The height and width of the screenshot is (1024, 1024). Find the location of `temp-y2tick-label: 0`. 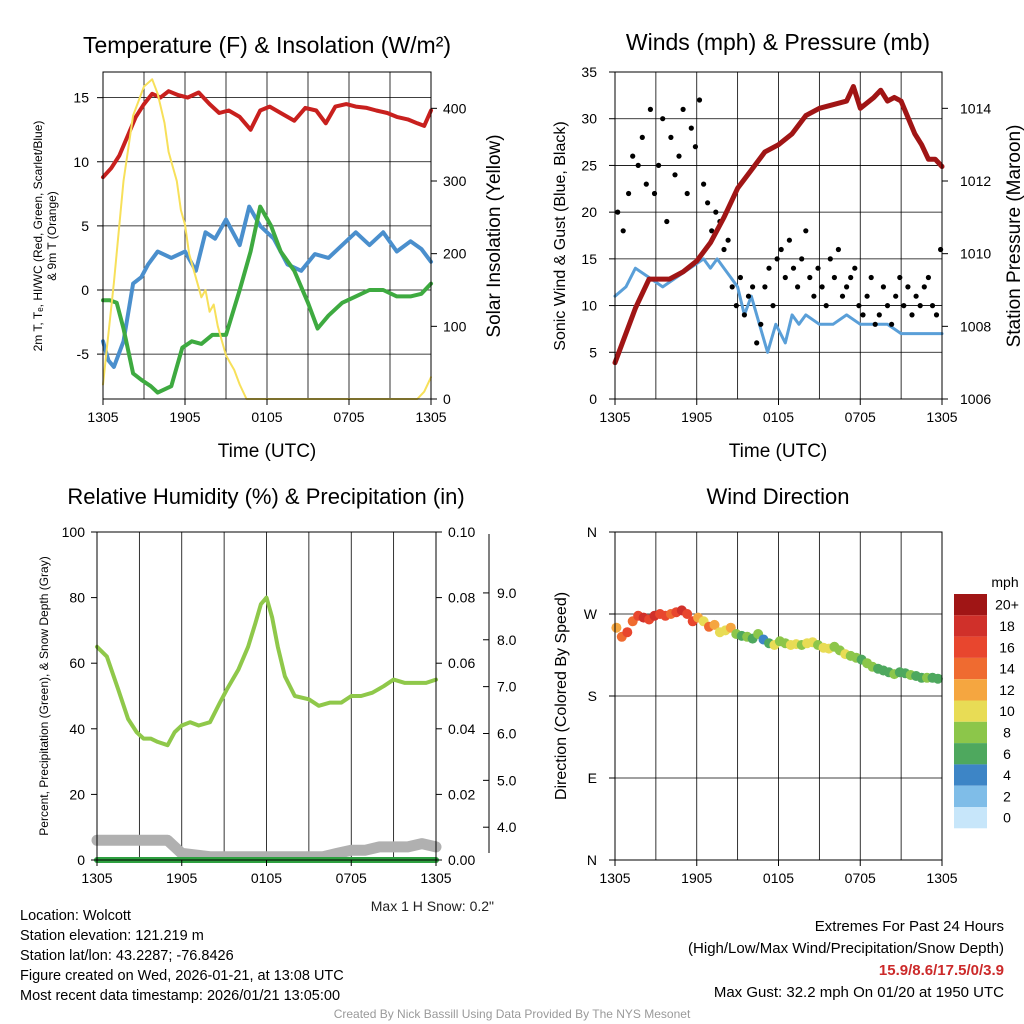

temp-y2tick-label: 0 is located at coordinates (447, 399).